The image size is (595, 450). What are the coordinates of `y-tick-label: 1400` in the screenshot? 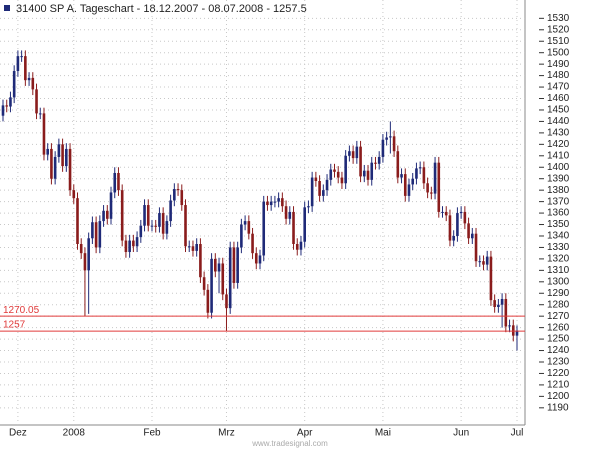 It's located at (558, 167).